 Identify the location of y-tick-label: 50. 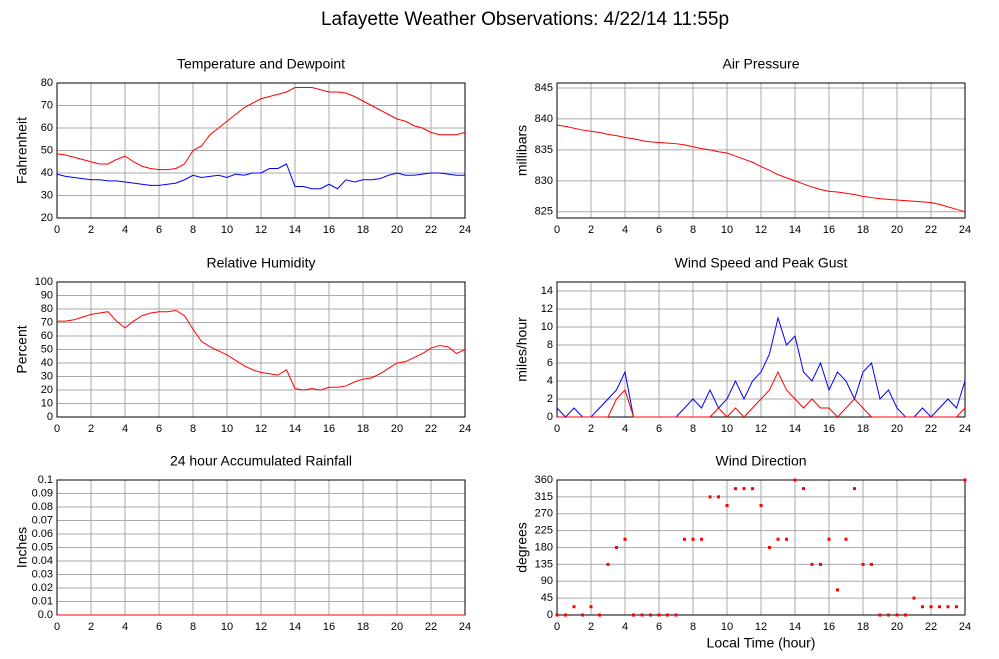
(47, 150).